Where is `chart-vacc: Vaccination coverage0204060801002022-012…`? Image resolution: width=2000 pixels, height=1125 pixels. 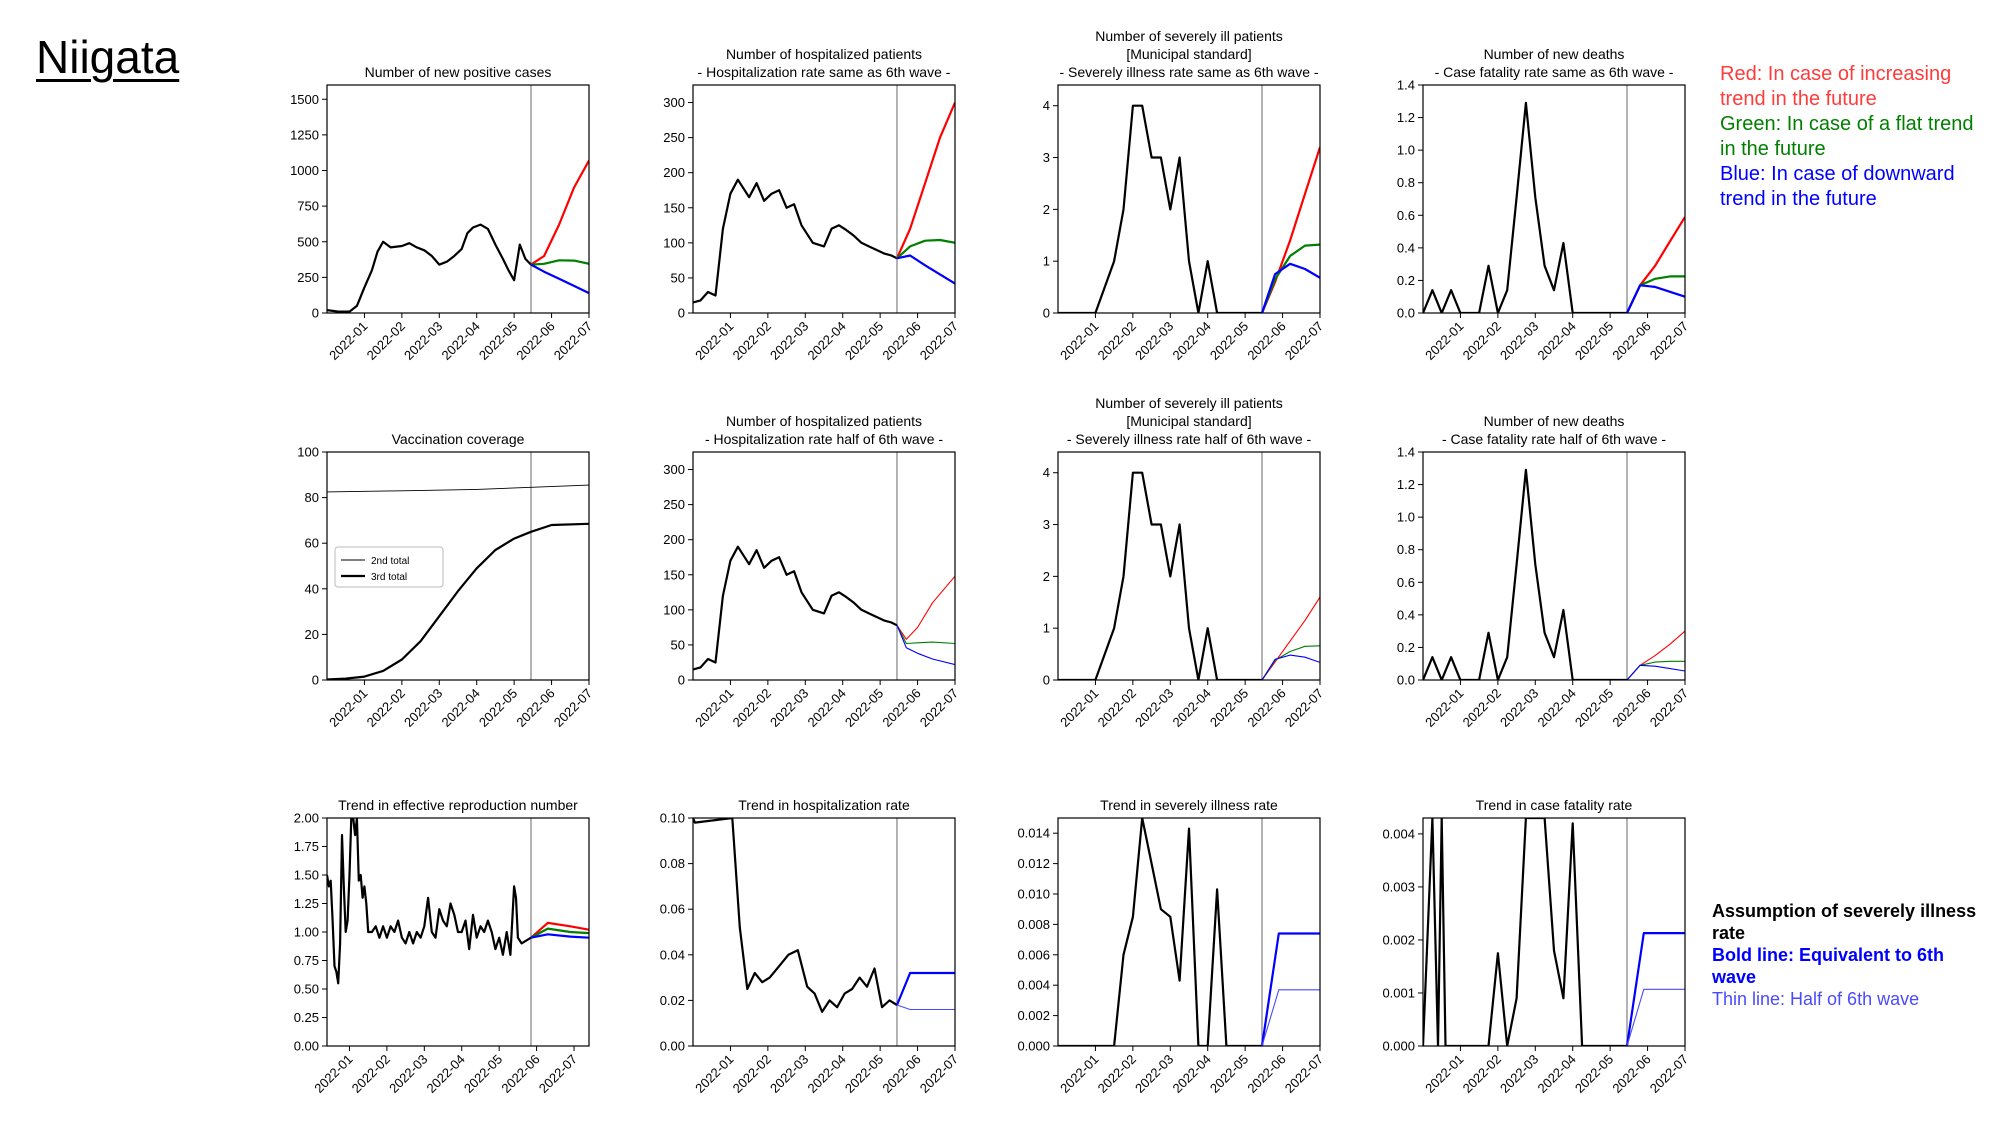 chart-vacc: Vaccination coverage0204060801002022-012… is located at coordinates (446, 580).